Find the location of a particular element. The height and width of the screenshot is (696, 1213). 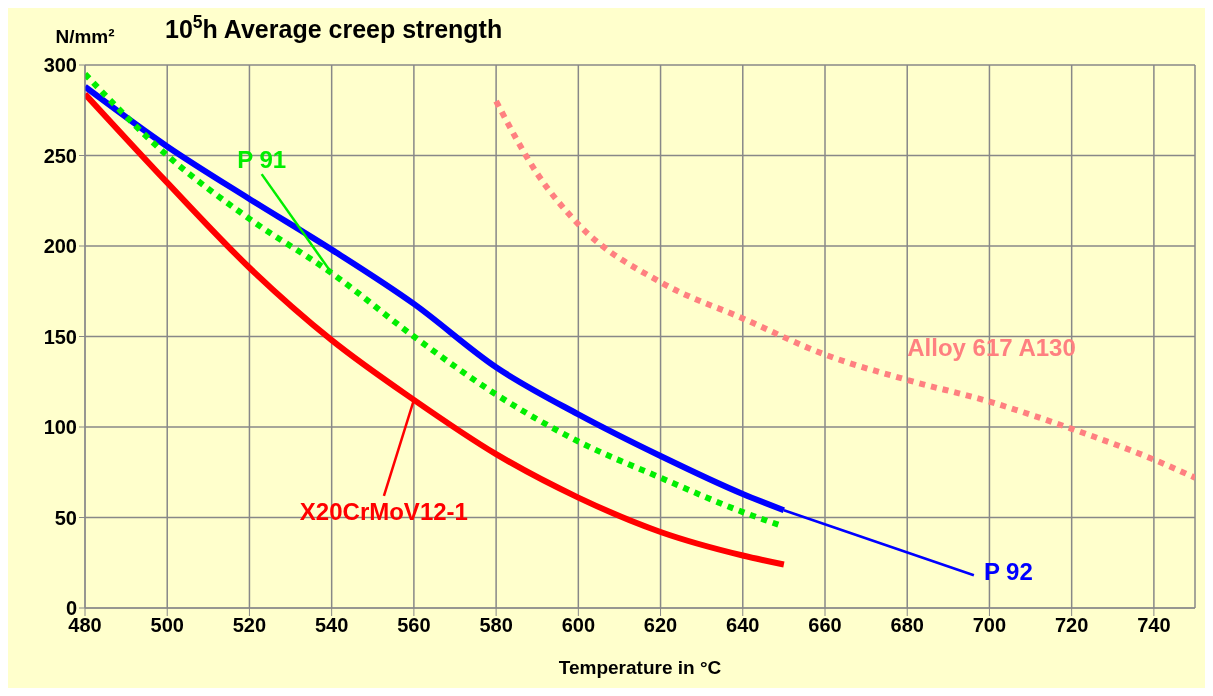

x-tick-label: 680 is located at coordinates (907, 625).